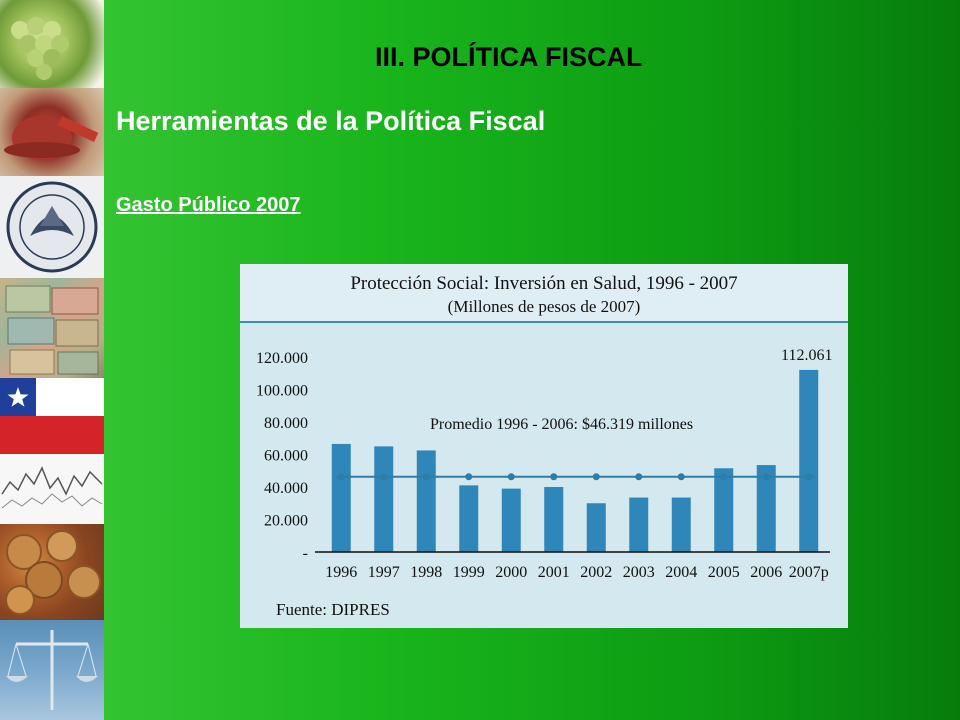 This screenshot has width=960, height=720. I want to click on y-axis-ticks: 120.000 100.000 80.000 60.000 40.000 20.000 -, so click(282, 456).